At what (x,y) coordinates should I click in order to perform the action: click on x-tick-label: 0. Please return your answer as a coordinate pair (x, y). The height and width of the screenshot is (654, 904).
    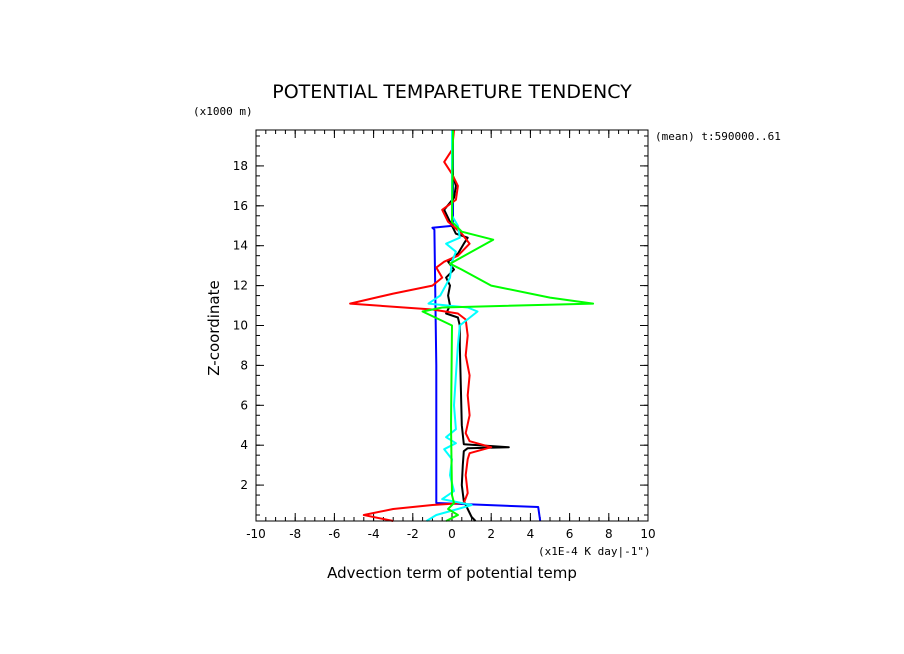
    Looking at the image, I should click on (452, 534).